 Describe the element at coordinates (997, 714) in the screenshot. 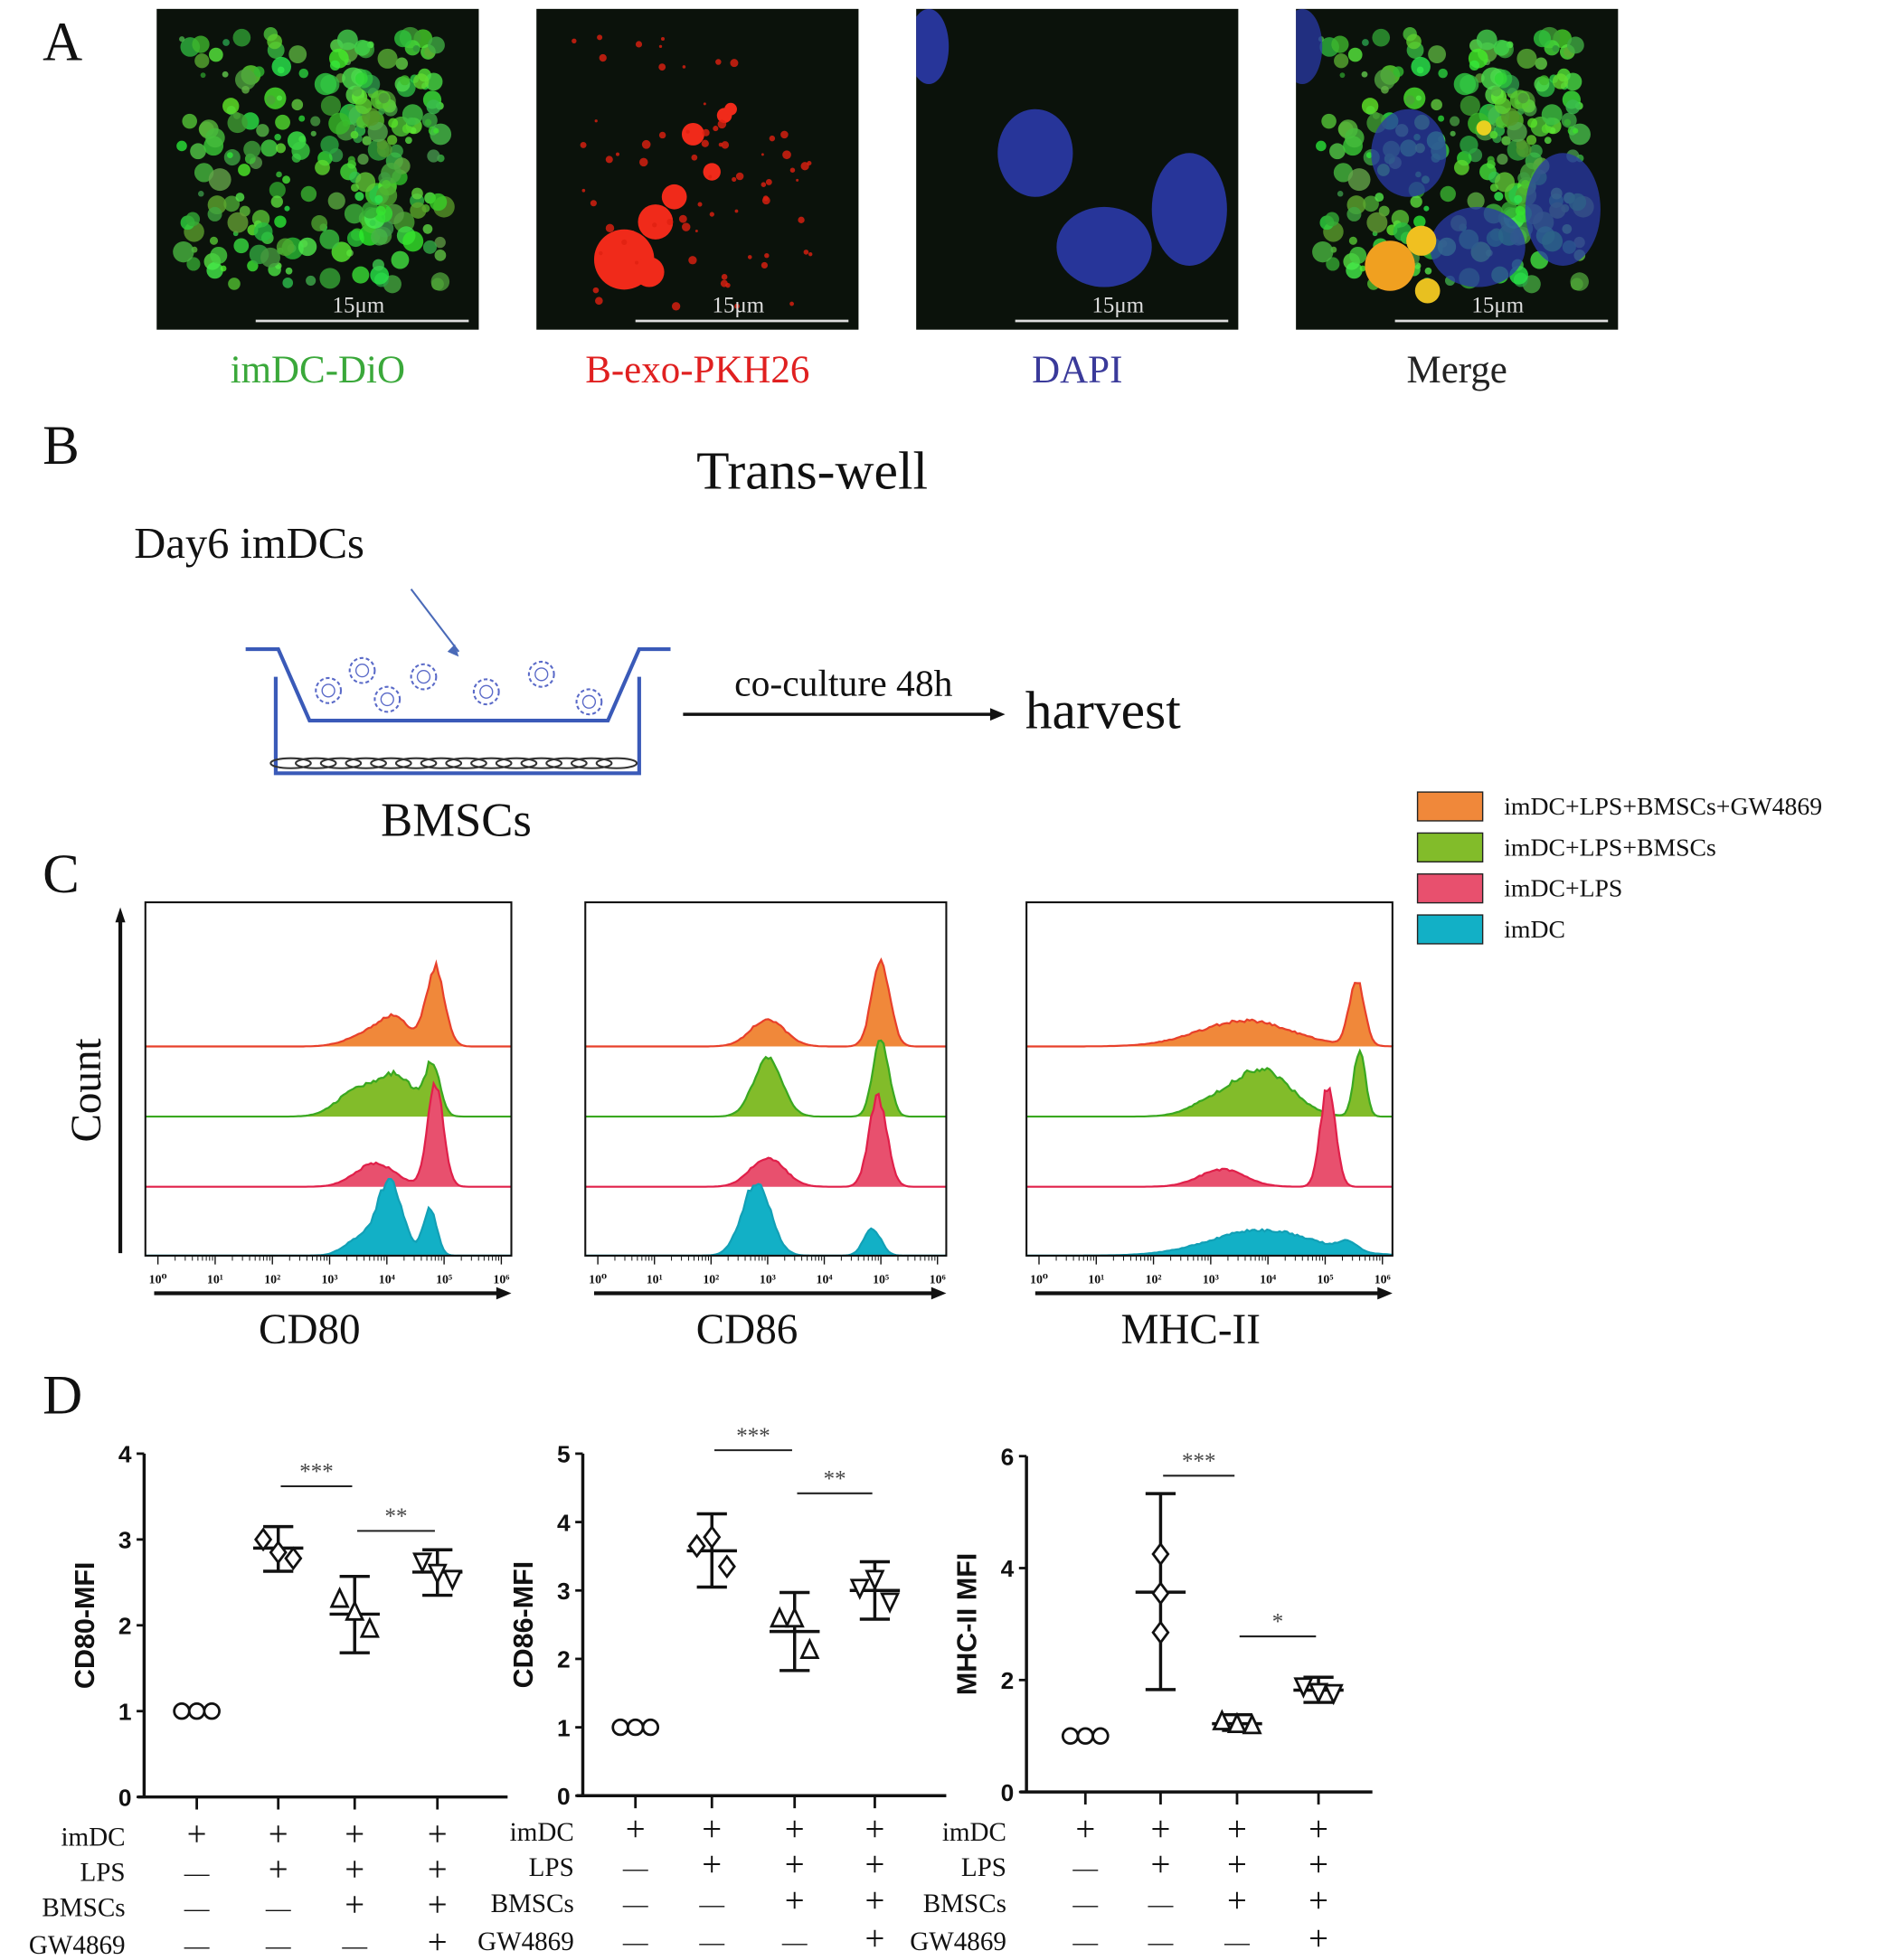

I see `process-arrowhead` at that location.